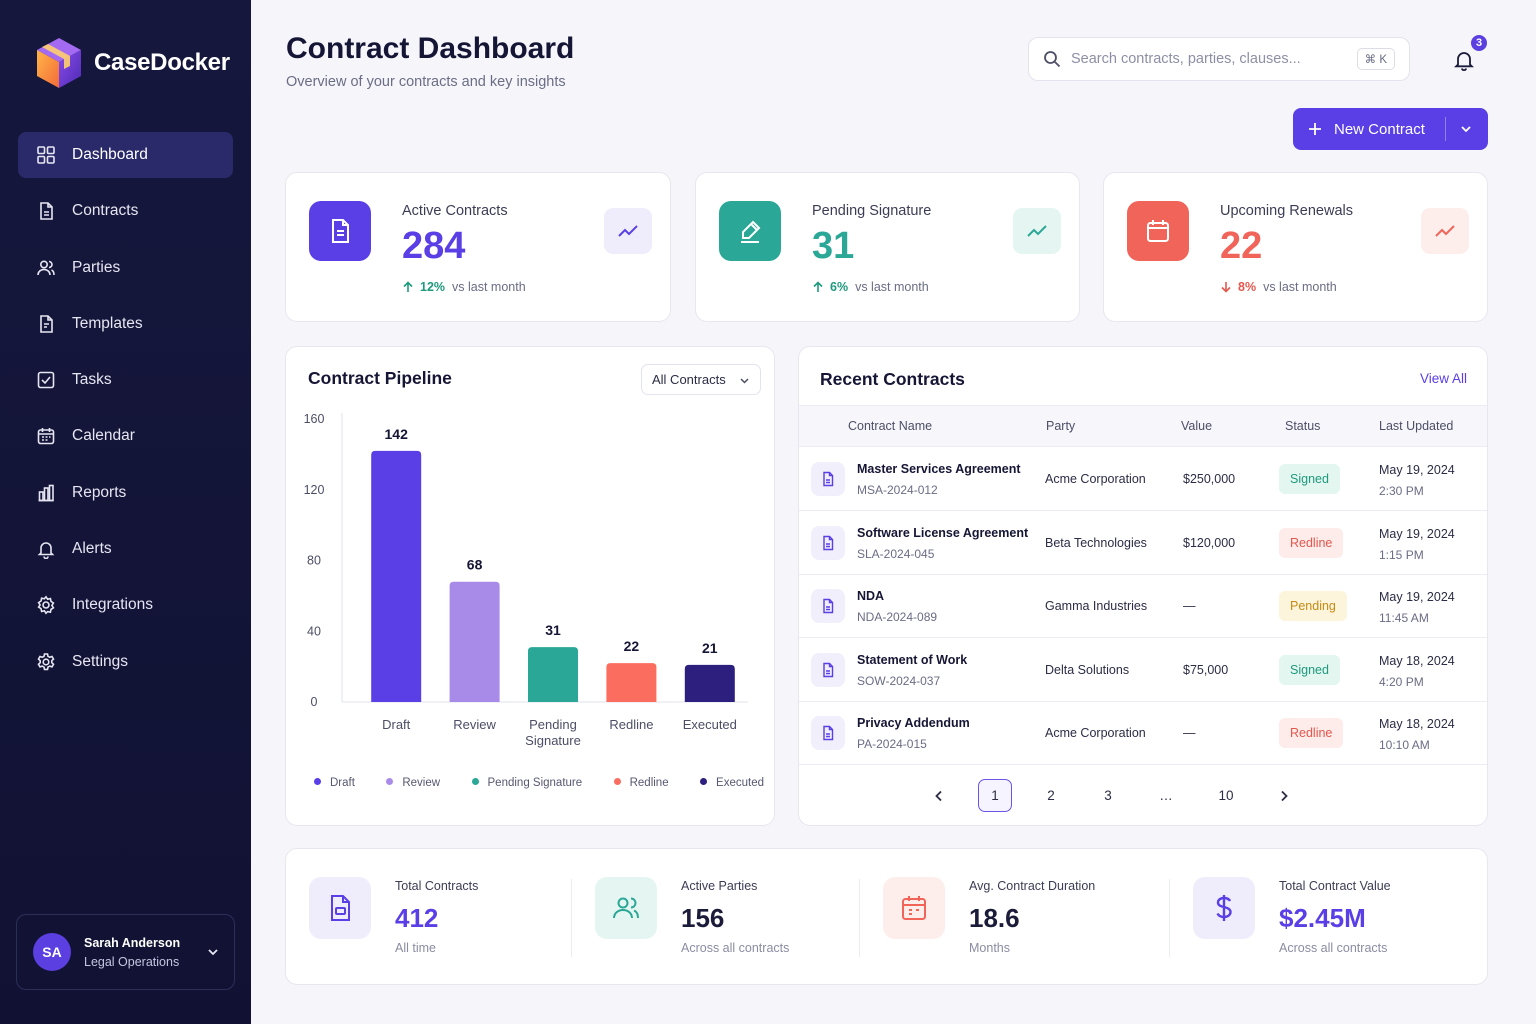 Image resolution: width=1536 pixels, height=1024 pixels. What do you see at coordinates (939, 469) in the screenshot?
I see `contract-name: Master Services Agreement` at bounding box center [939, 469].